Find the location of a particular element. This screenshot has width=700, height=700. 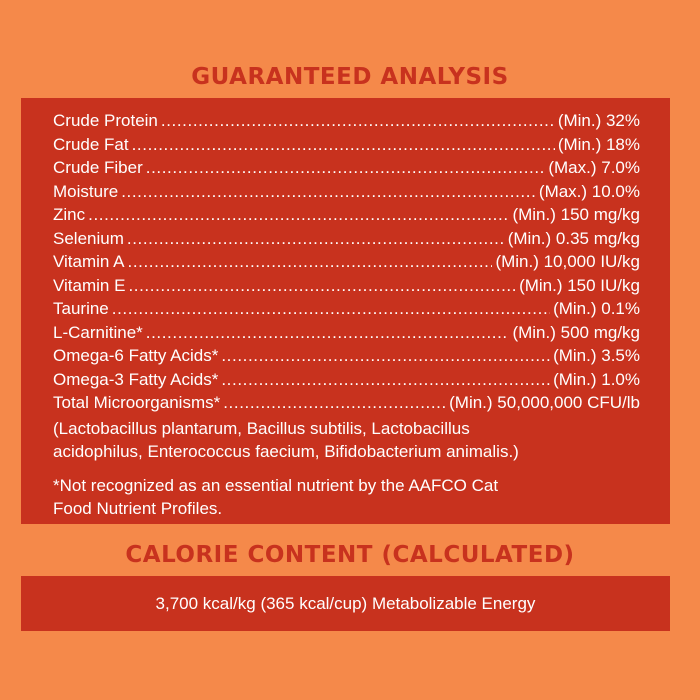

nutrient-value: (Min.) 0.35 mg/kg is located at coordinates (573, 238).